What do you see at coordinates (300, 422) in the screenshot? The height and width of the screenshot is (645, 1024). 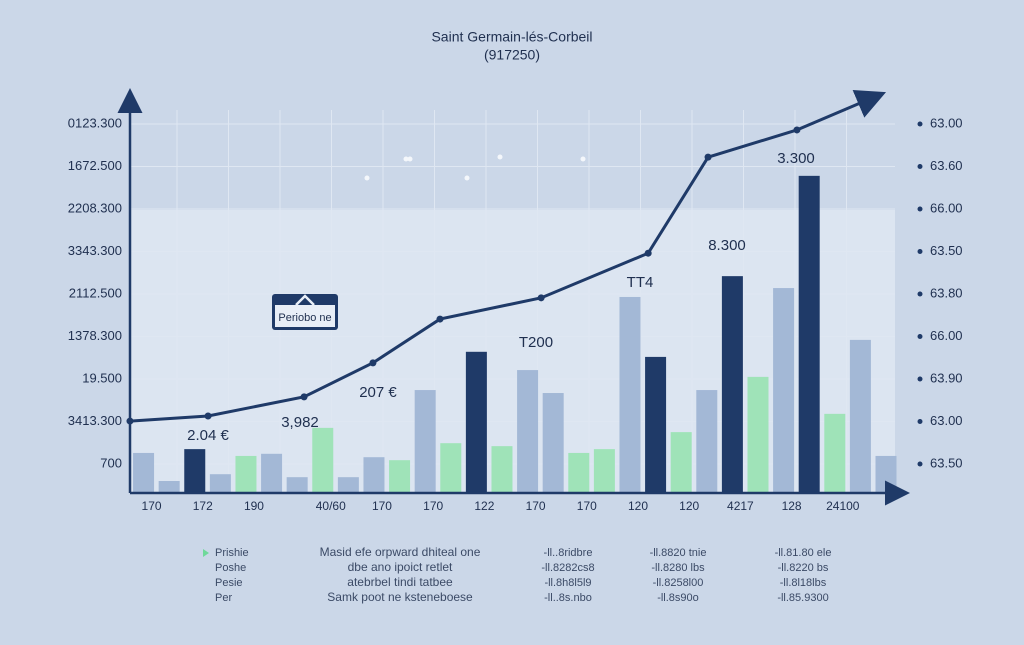 I see `annotation: 3,982` at bounding box center [300, 422].